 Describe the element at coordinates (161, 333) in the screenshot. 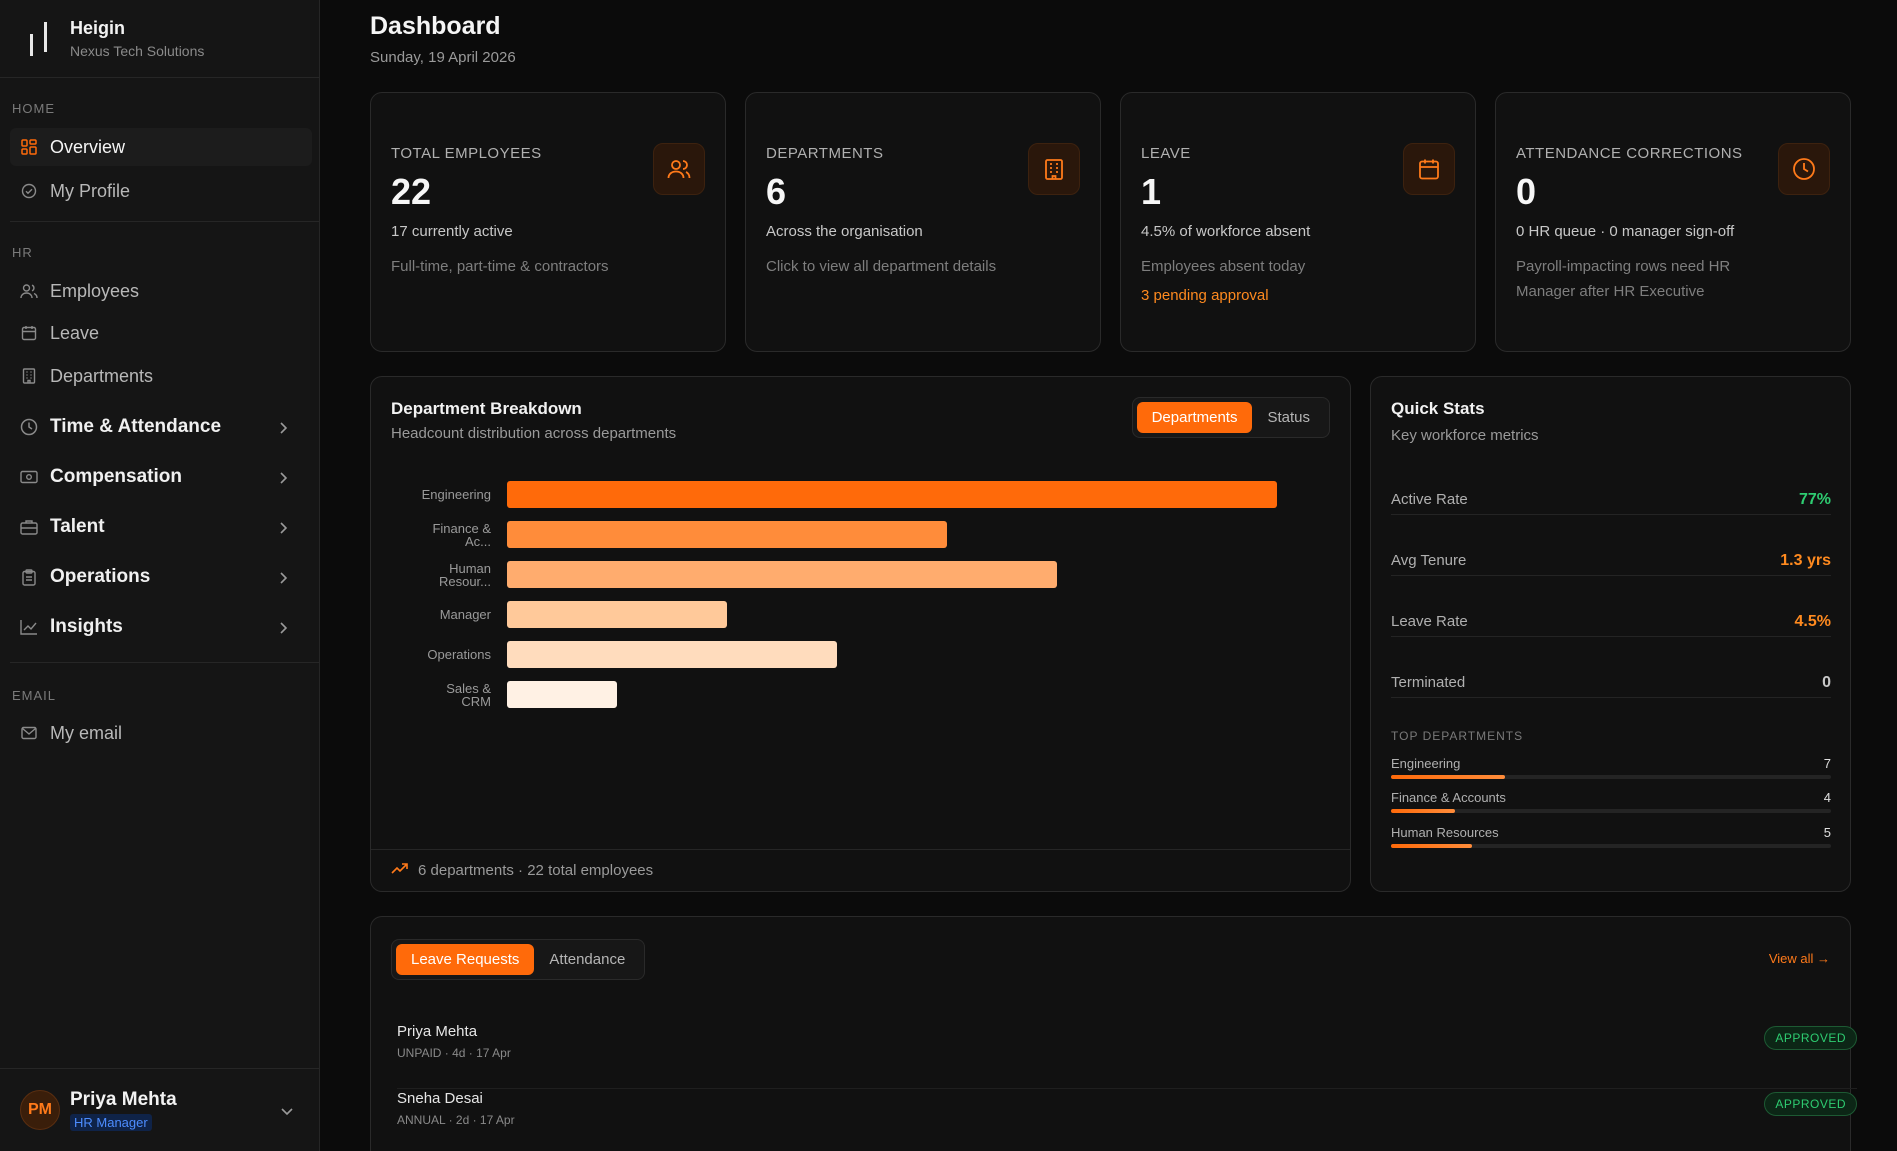

I see `sidebar-item-leave: Leave` at that location.